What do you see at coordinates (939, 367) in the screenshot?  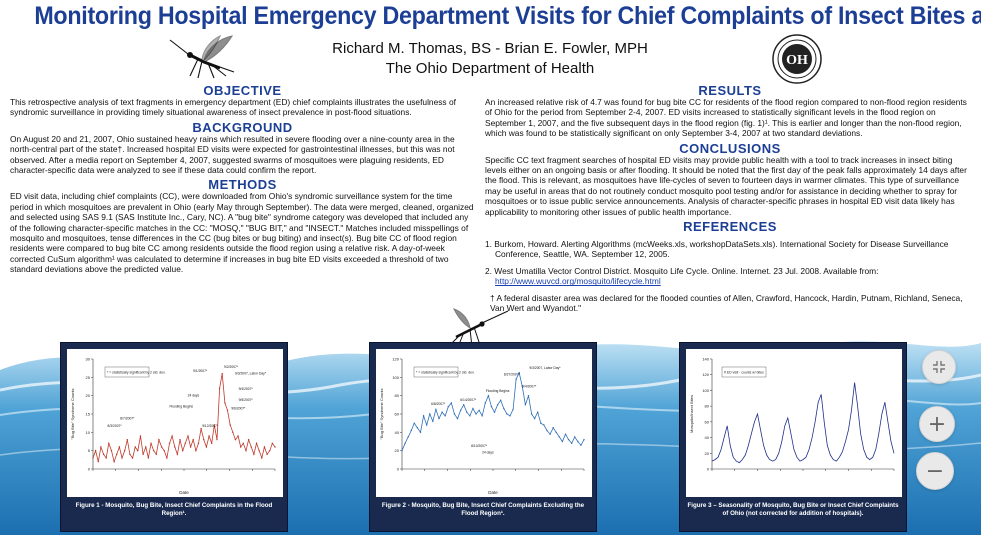 I see `collapse-button` at bounding box center [939, 367].